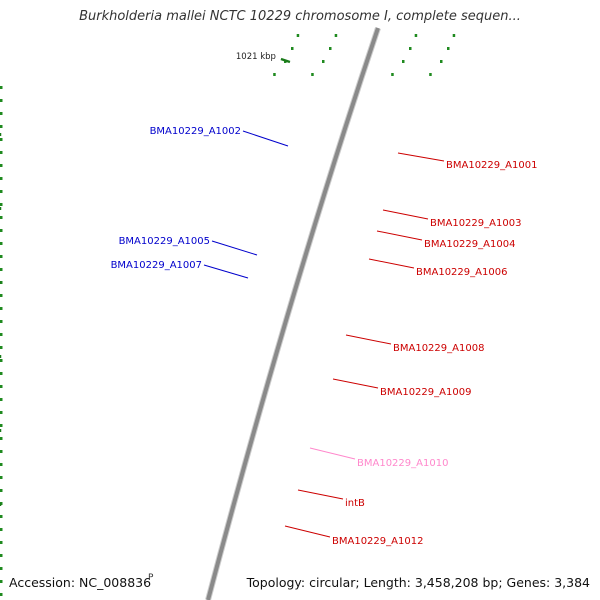 The image size is (600, 600). Describe the element at coordinates (425, 392) in the screenshot. I see `forward-label-6: BMA10229_A1009` at that location.